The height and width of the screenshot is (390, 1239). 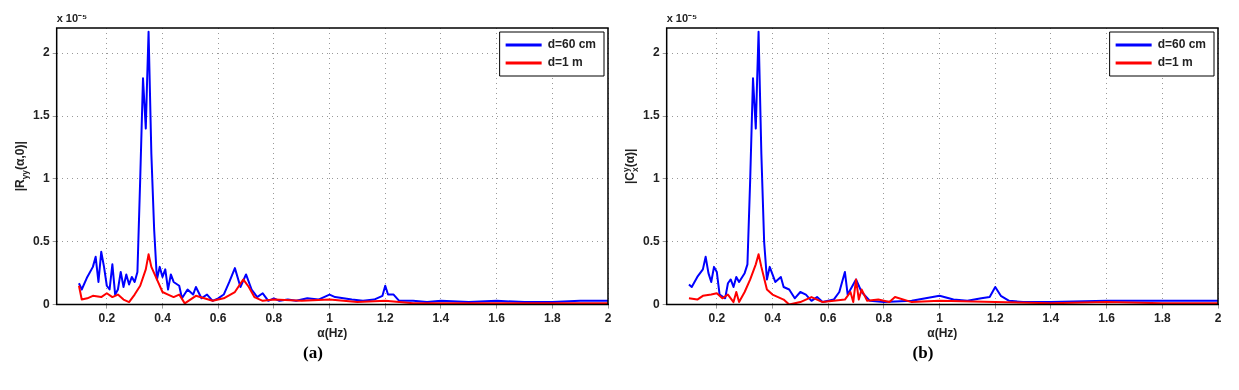 What do you see at coordinates (313, 353) in the screenshot?
I see `text: (a)` at bounding box center [313, 353].